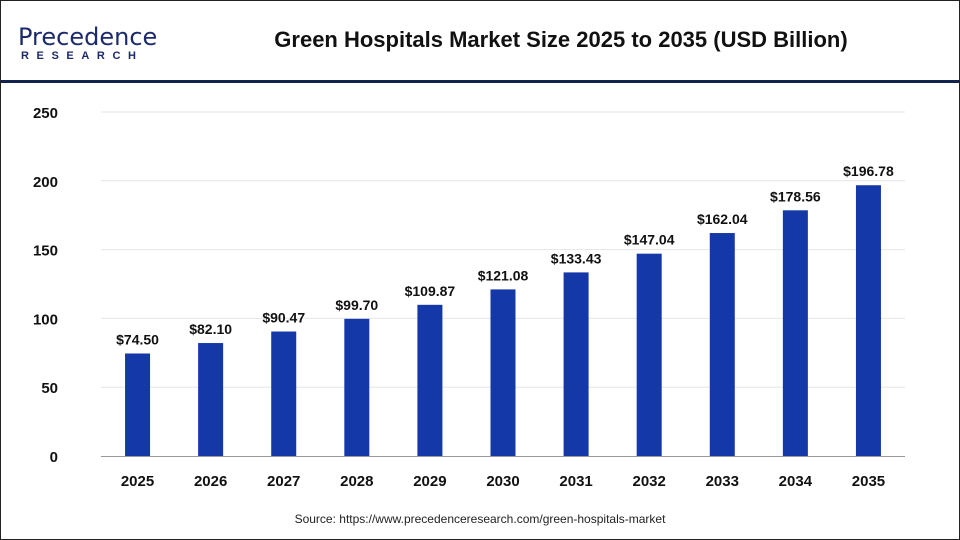  Describe the element at coordinates (88, 37) in the screenshot. I see `logo-main-text: Precedence` at that location.